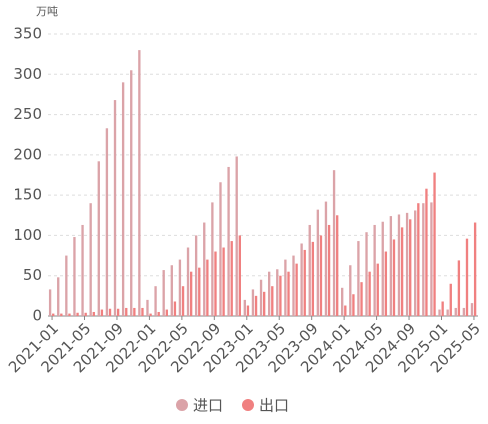 This screenshot has width=488, height=424. Describe the element at coordinates (47, 11) in the screenshot. I see `y-unit: 万吨` at that location.